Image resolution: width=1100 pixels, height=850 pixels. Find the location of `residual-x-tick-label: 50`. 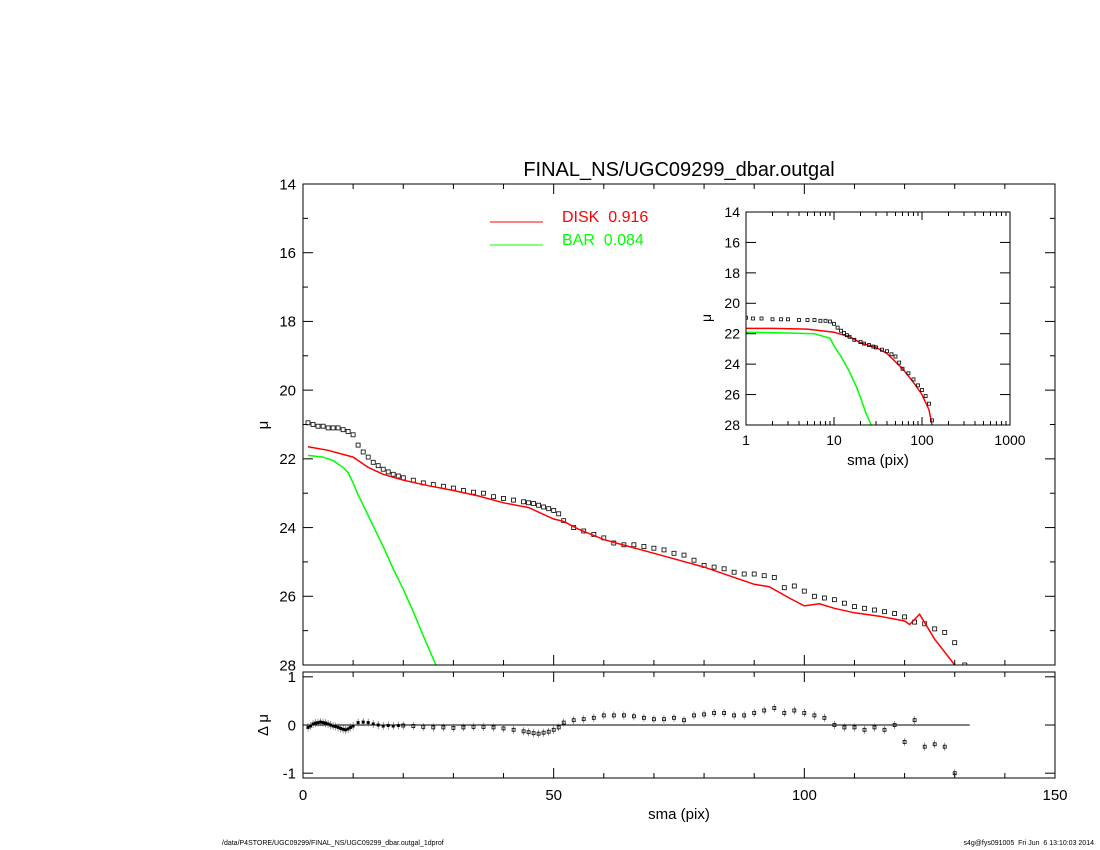

residual-x-tick-label: 50 is located at coordinates (553, 795).